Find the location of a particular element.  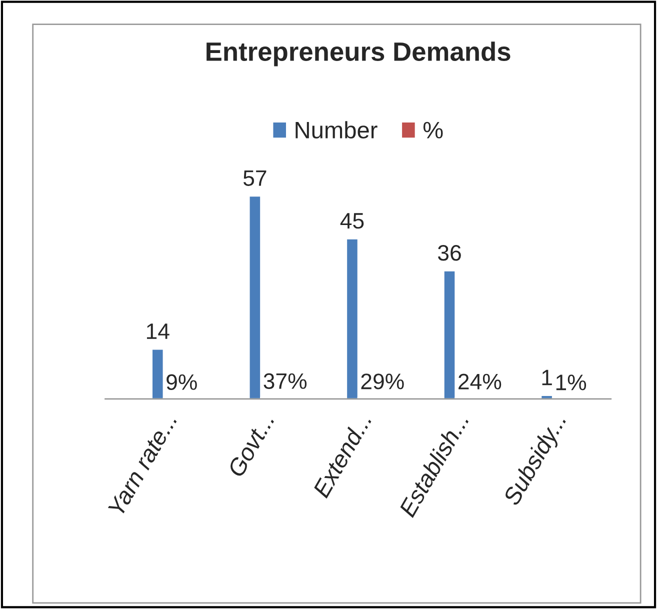

data-label: 45 is located at coordinates (352, 221).